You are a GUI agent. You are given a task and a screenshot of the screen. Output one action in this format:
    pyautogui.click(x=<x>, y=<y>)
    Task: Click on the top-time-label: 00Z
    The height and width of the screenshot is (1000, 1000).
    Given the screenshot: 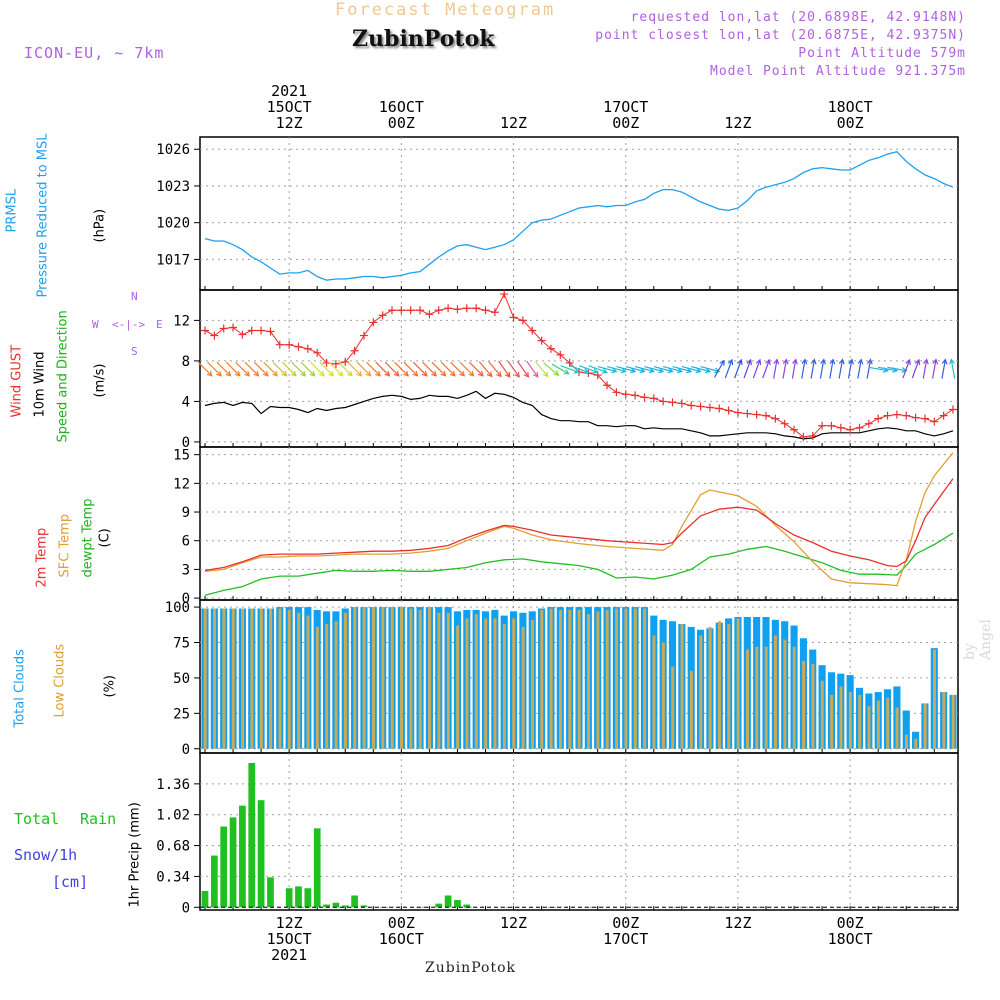 What is the action you would take?
    pyautogui.click(x=625, y=123)
    